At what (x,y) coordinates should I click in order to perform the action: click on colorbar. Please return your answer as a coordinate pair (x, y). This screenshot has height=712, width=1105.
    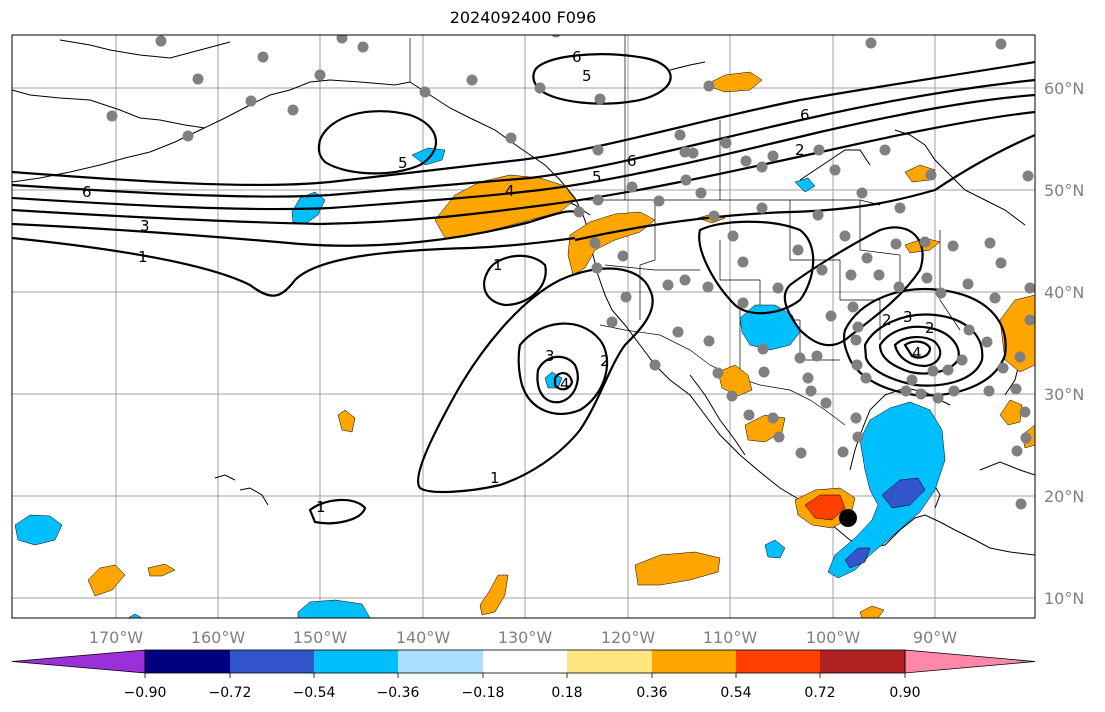
    Looking at the image, I should click on (523, 661).